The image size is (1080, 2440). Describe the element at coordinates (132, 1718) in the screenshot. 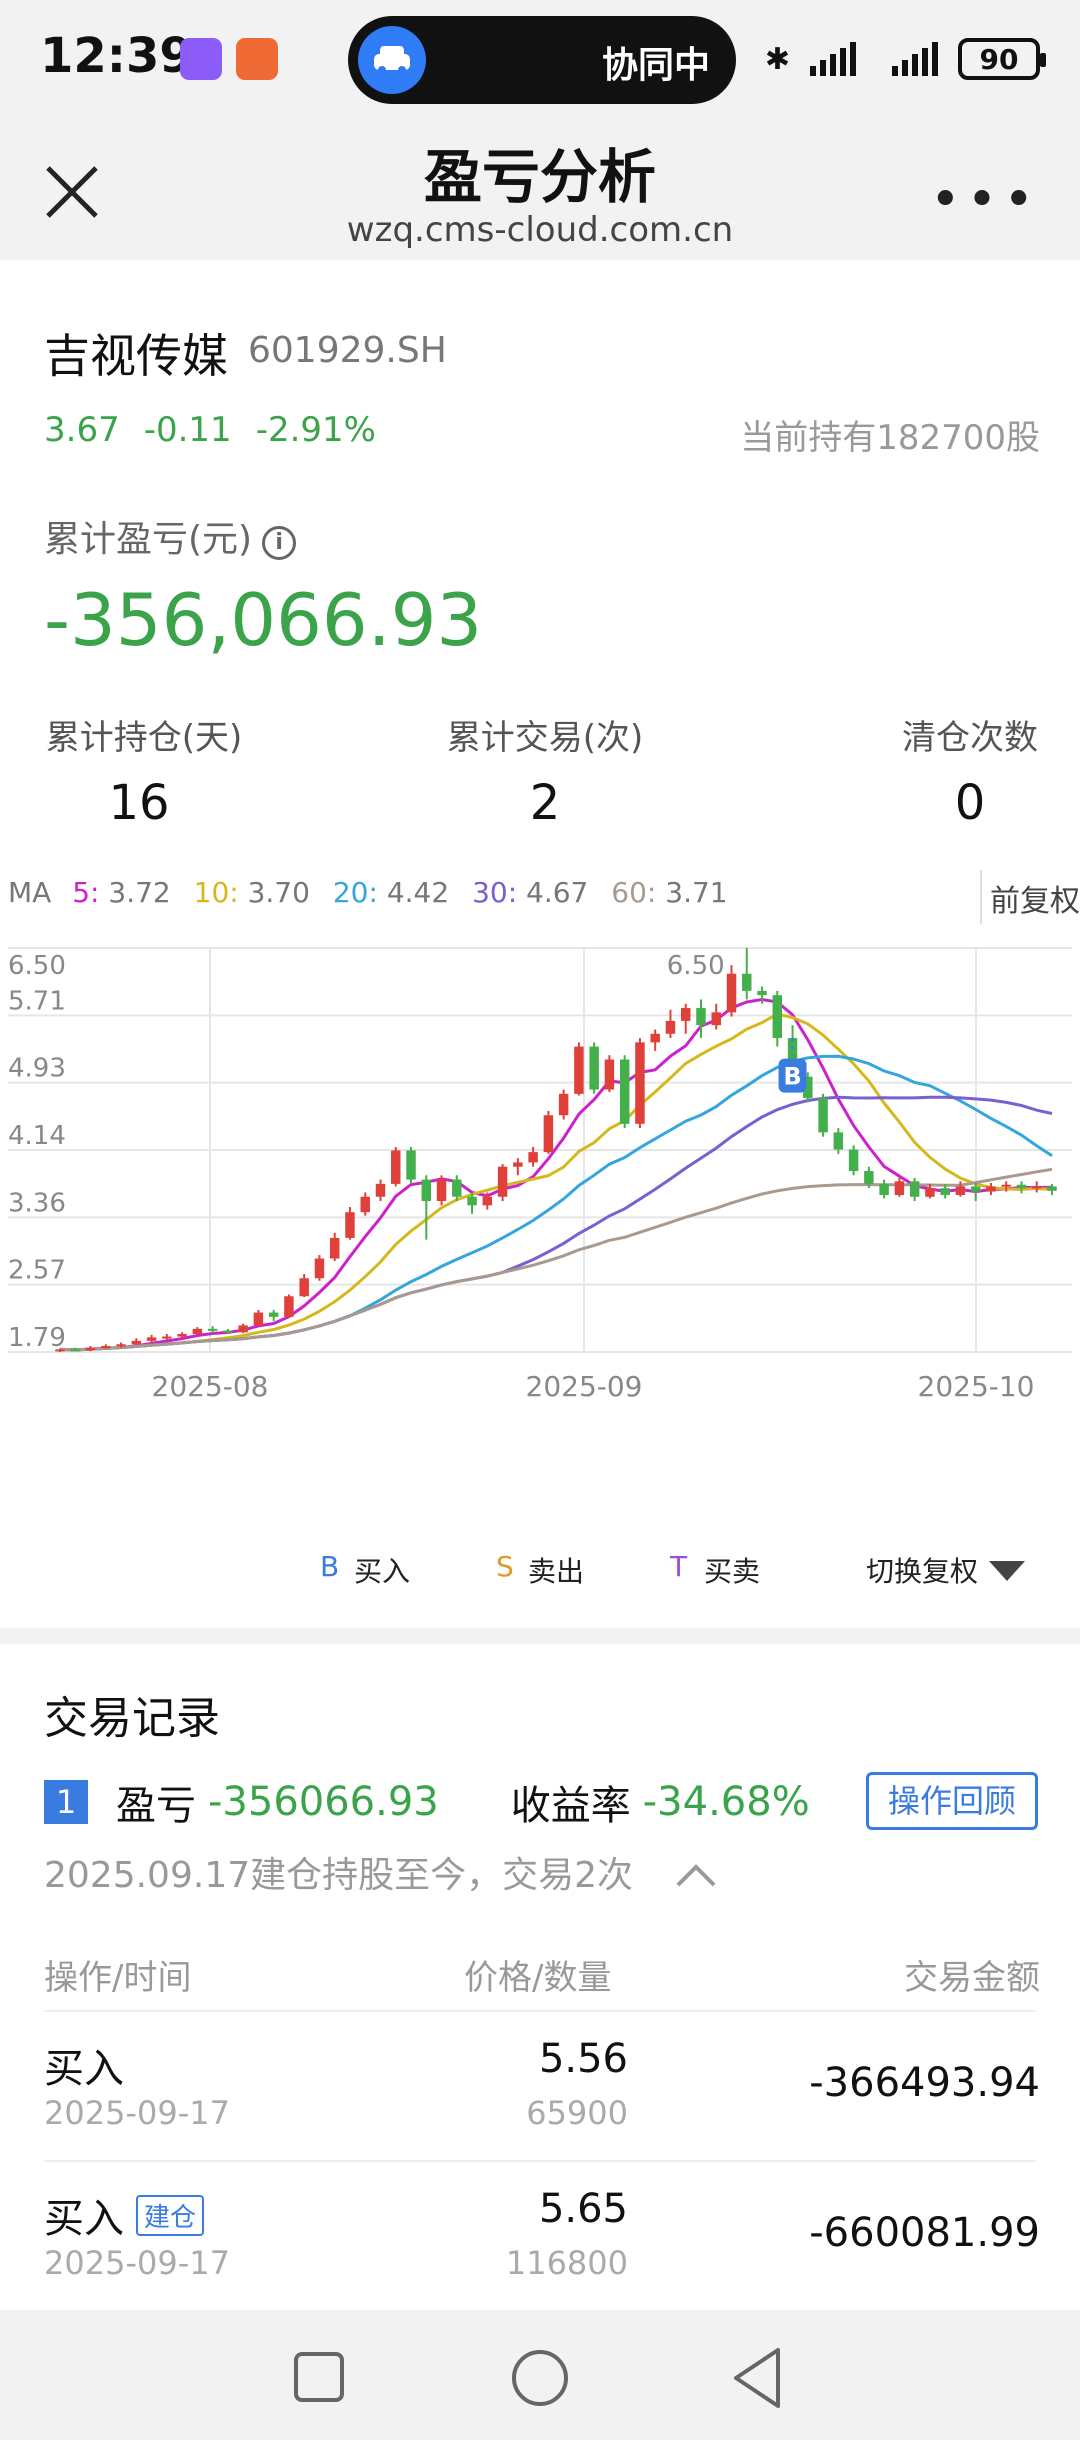

I see `records-title: 交易记录` at that location.